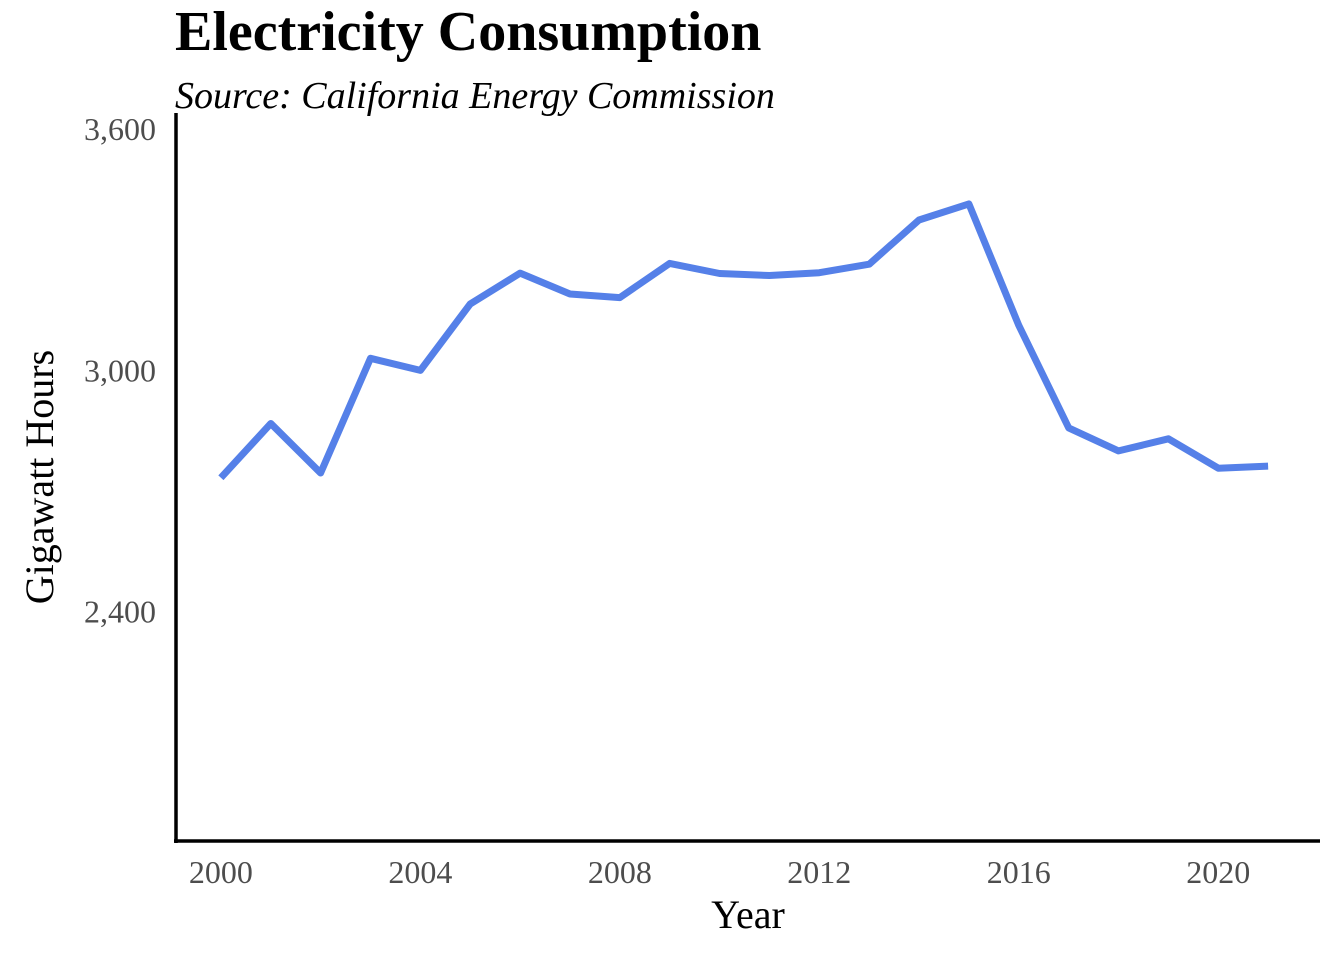 The width and height of the screenshot is (1344, 960). Describe the element at coordinates (468, 32) in the screenshot. I see `chart-title: Electricity Consumption` at that location.